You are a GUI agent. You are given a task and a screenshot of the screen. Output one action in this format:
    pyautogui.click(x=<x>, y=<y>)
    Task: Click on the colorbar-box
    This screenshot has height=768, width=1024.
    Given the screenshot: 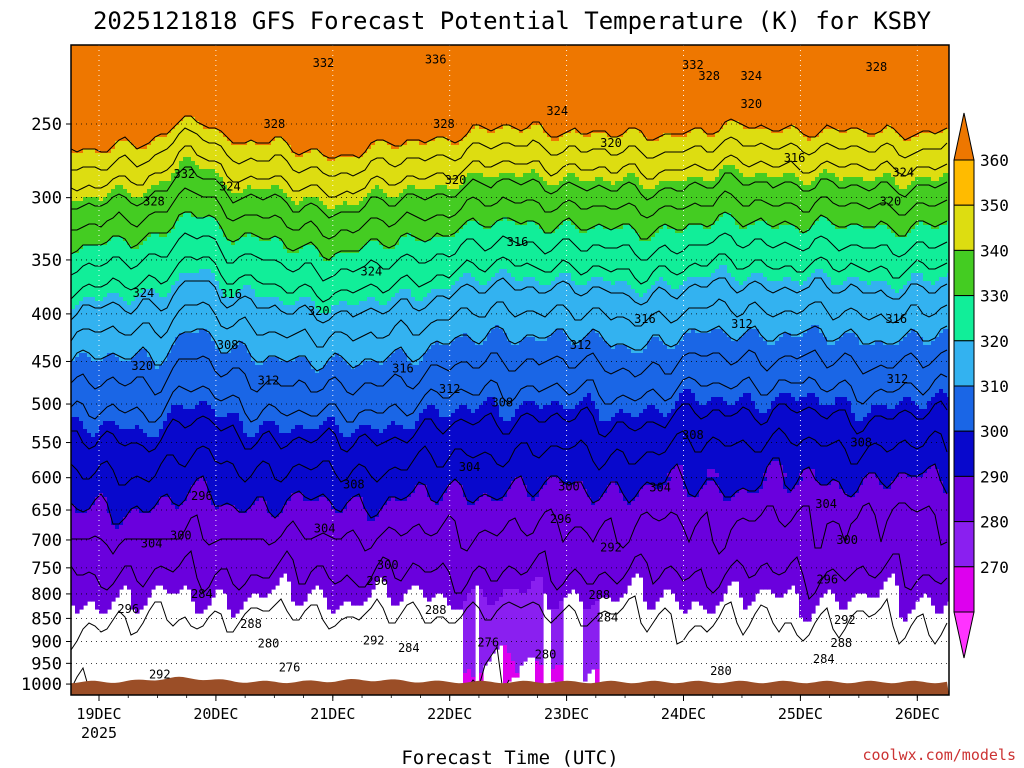 What is the action you would take?
    pyautogui.click(x=964, y=499)
    